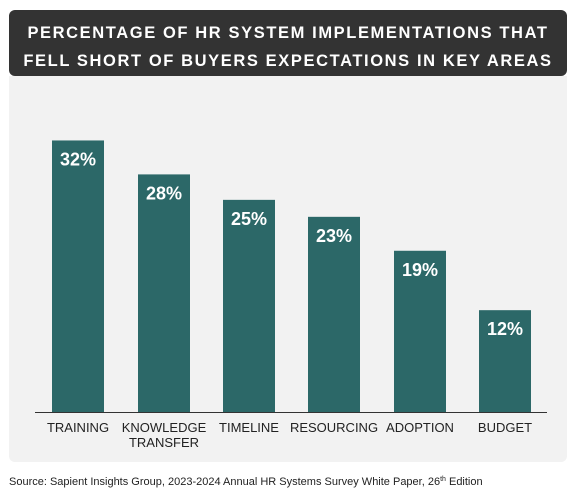  I want to click on source-superscript: th, so click(443, 479).